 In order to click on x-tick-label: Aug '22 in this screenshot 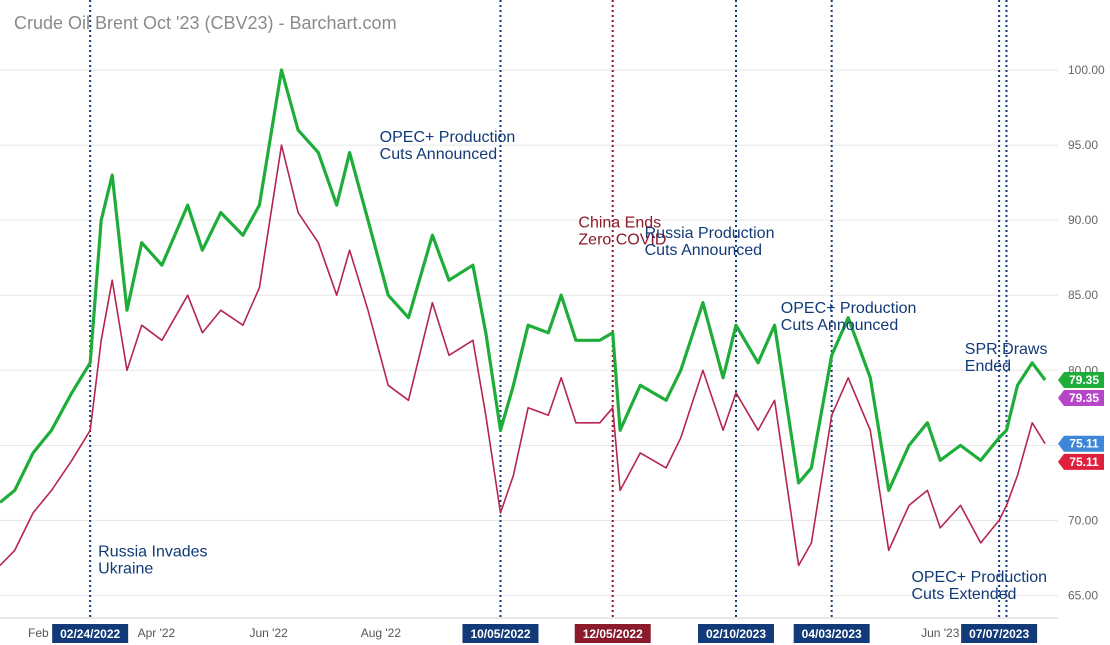, I will do `click(381, 633)`.